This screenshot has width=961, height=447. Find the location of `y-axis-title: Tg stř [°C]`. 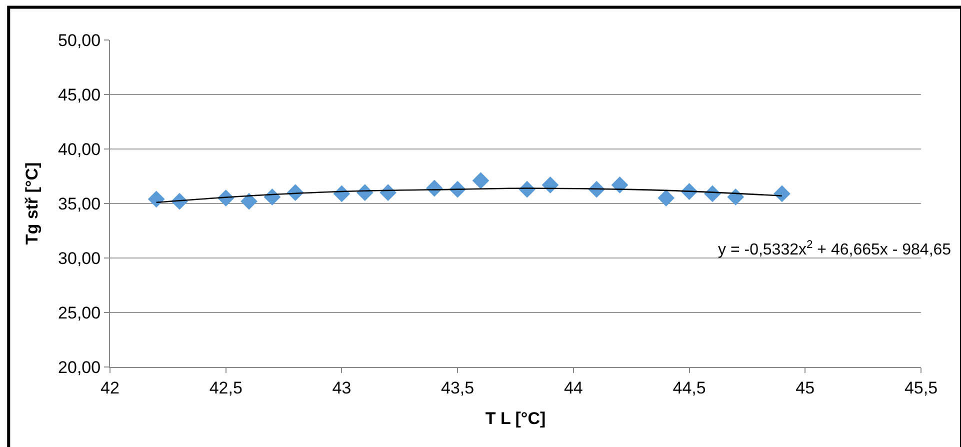

y-axis-title: Tg stř [°C] is located at coordinates (32, 203).